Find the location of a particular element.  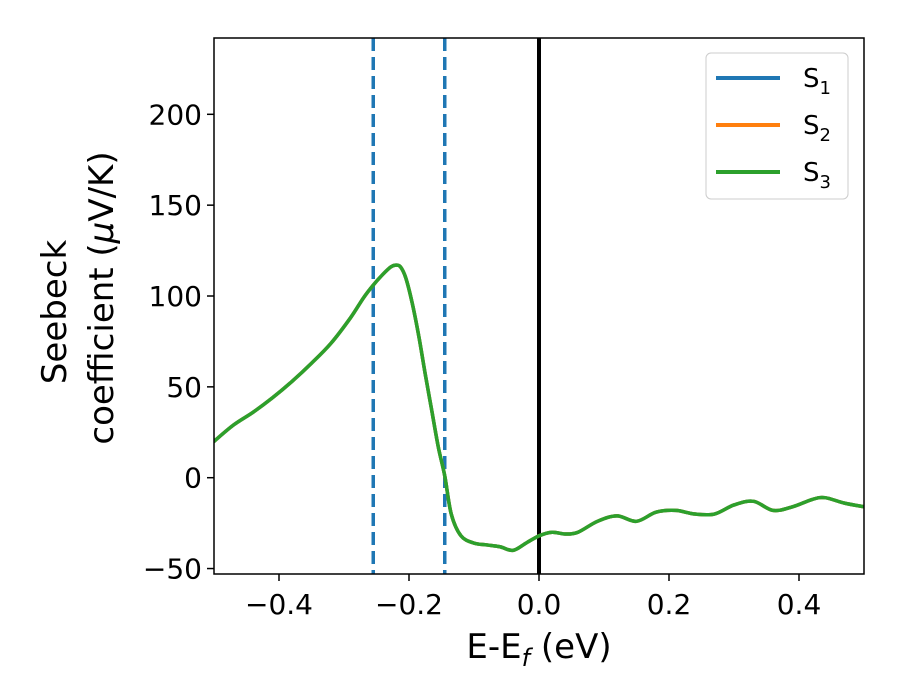

y-tick-label-2: 50 is located at coordinates (184, 387).